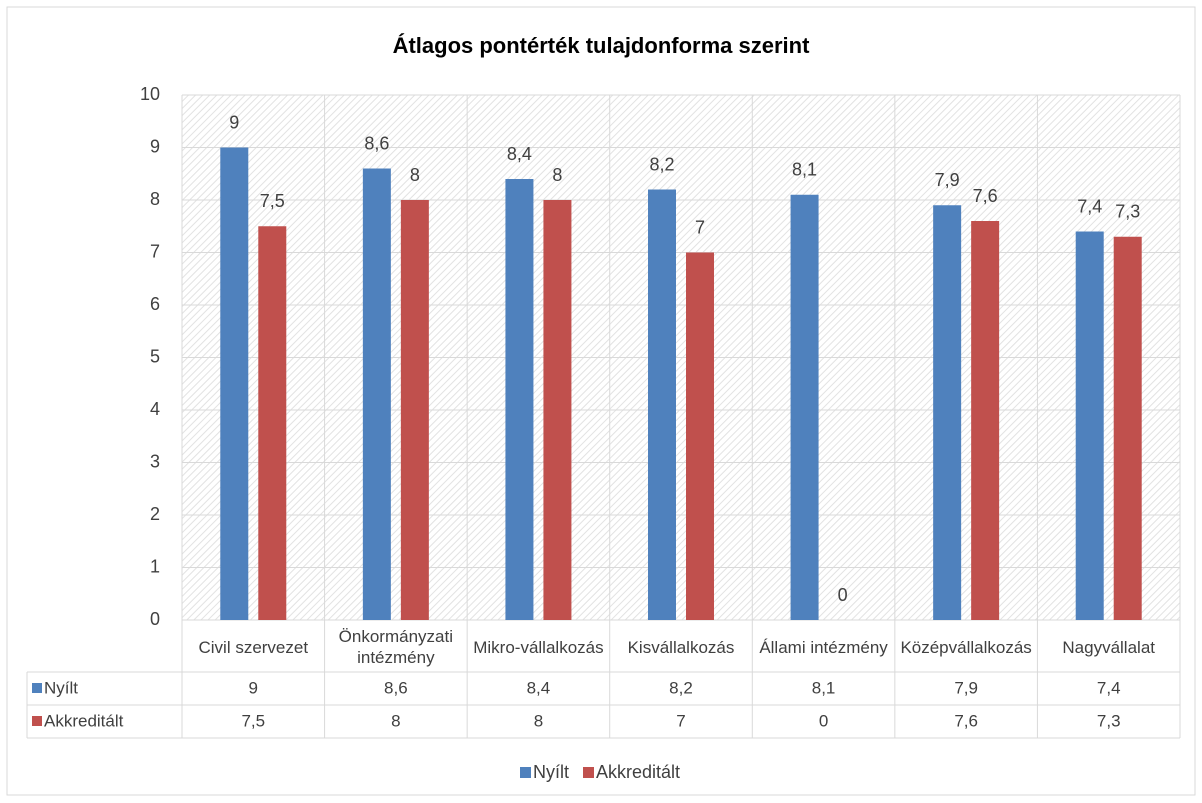 This screenshot has width=1202, height=803. What do you see at coordinates (601, 45) in the screenshot?
I see `chart-title: Átlagos pontérték tulajdonforma szerint` at bounding box center [601, 45].